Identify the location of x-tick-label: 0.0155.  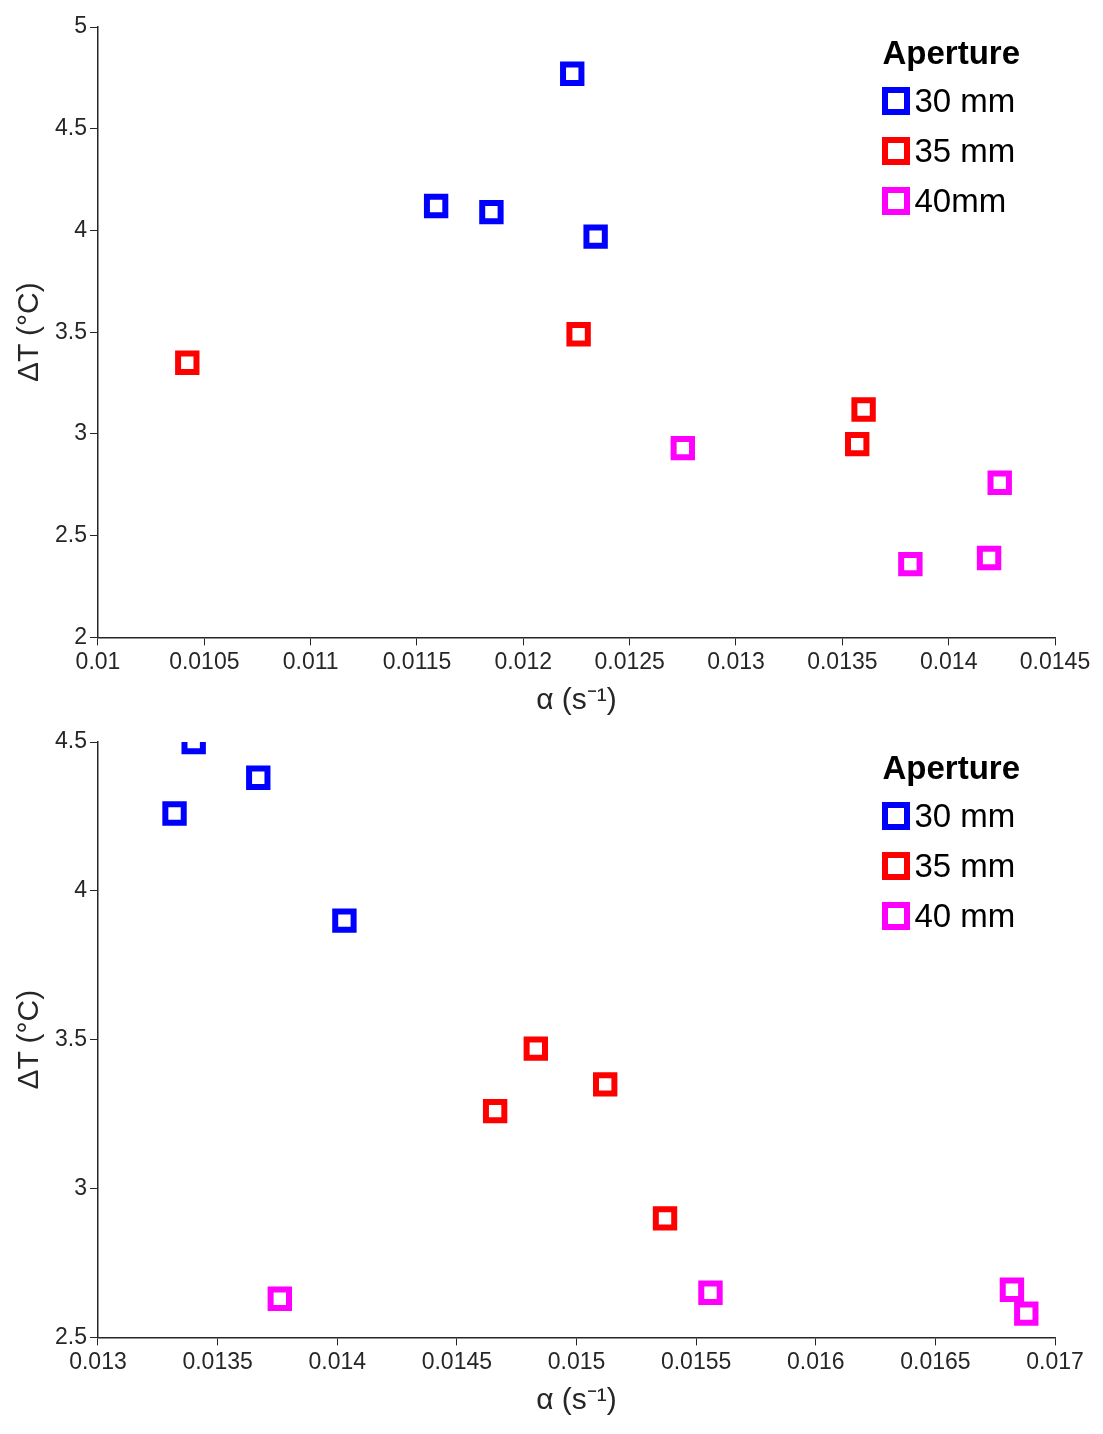
(696, 1360).